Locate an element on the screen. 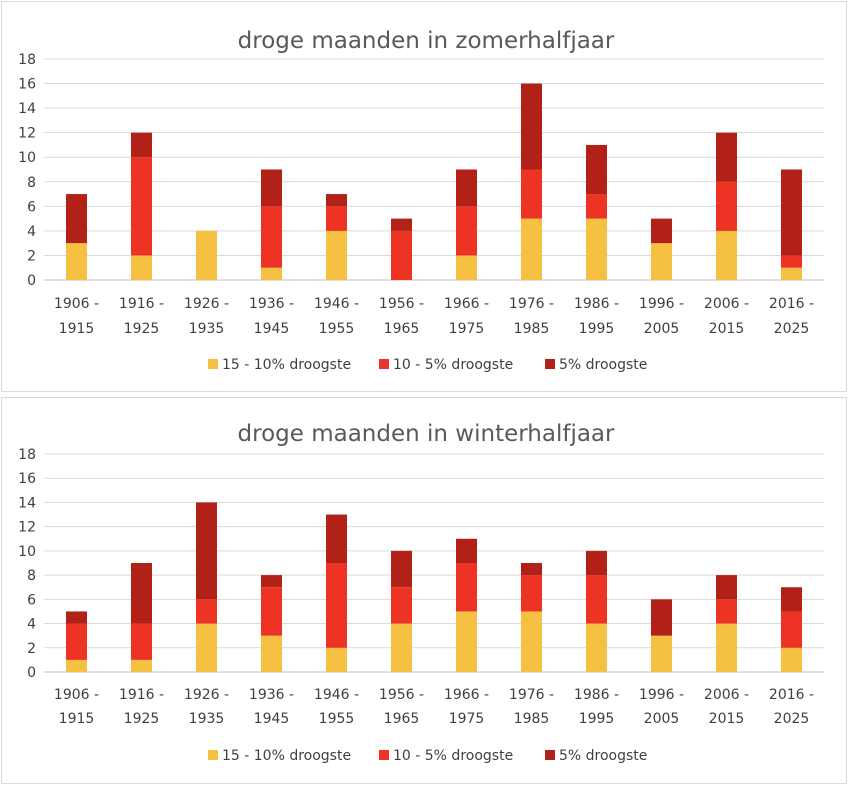 The image size is (850, 786). y-tick-label: 6 is located at coordinates (31, 207).